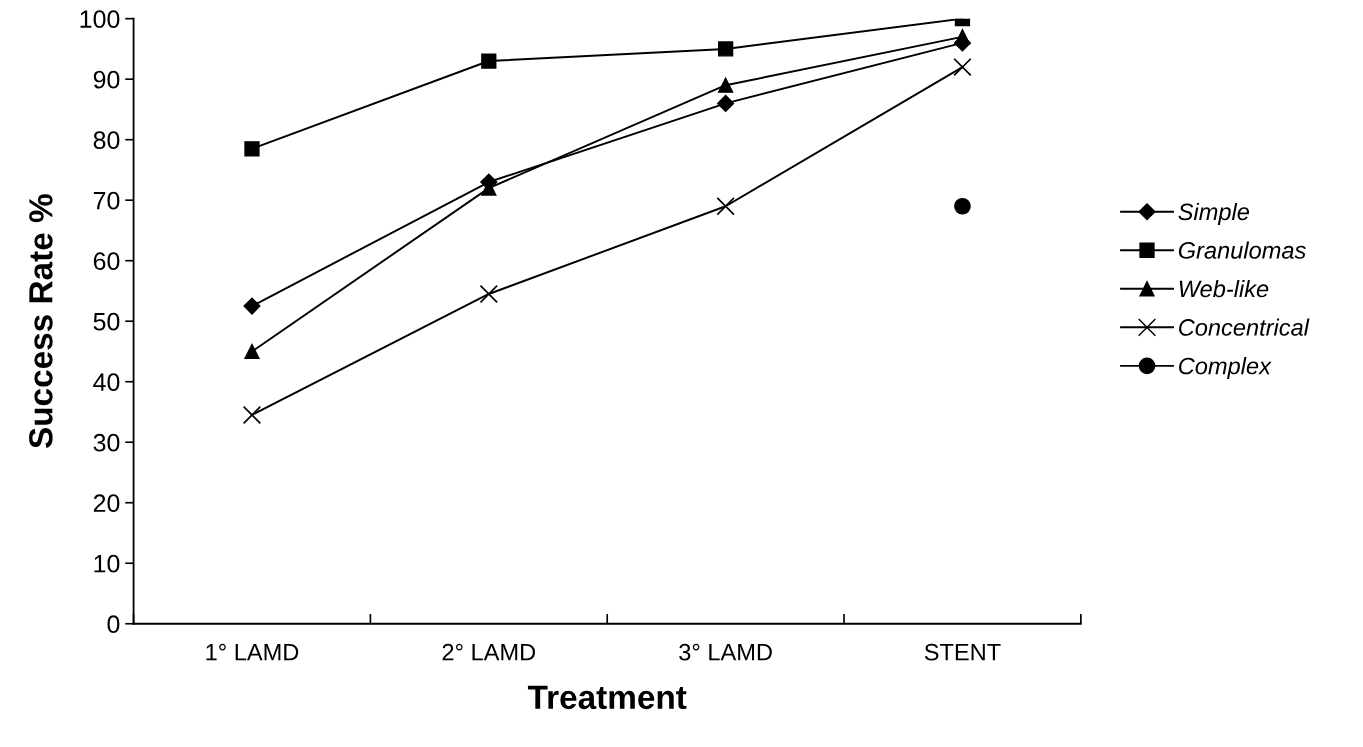 The height and width of the screenshot is (747, 1363). I want to click on legend-label: Complex, so click(1225, 368).